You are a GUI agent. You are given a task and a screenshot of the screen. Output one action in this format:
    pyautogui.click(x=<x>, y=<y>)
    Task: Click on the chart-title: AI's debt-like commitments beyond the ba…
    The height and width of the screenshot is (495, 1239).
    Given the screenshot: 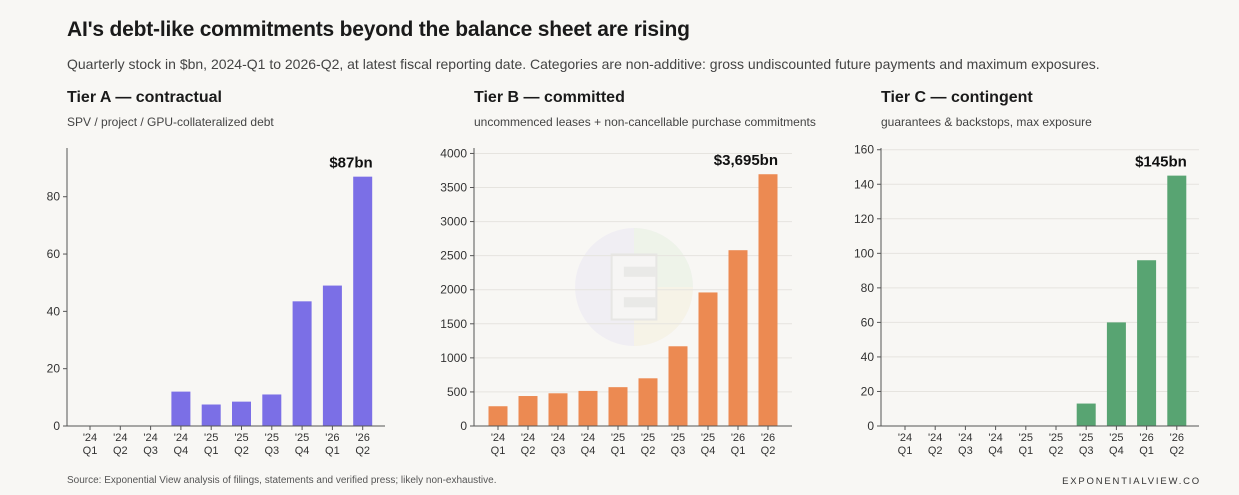 What is the action you would take?
    pyautogui.click(x=378, y=29)
    